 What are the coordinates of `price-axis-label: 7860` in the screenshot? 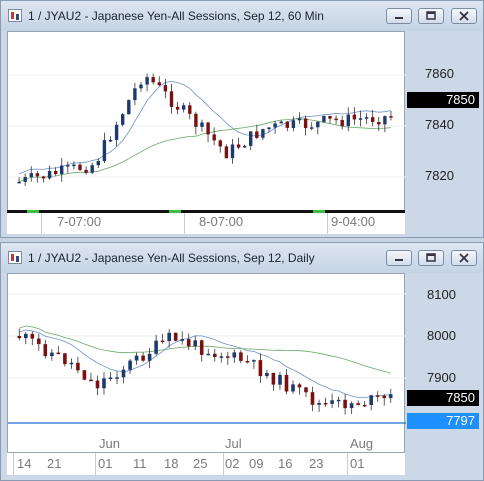 It's located at (439, 73).